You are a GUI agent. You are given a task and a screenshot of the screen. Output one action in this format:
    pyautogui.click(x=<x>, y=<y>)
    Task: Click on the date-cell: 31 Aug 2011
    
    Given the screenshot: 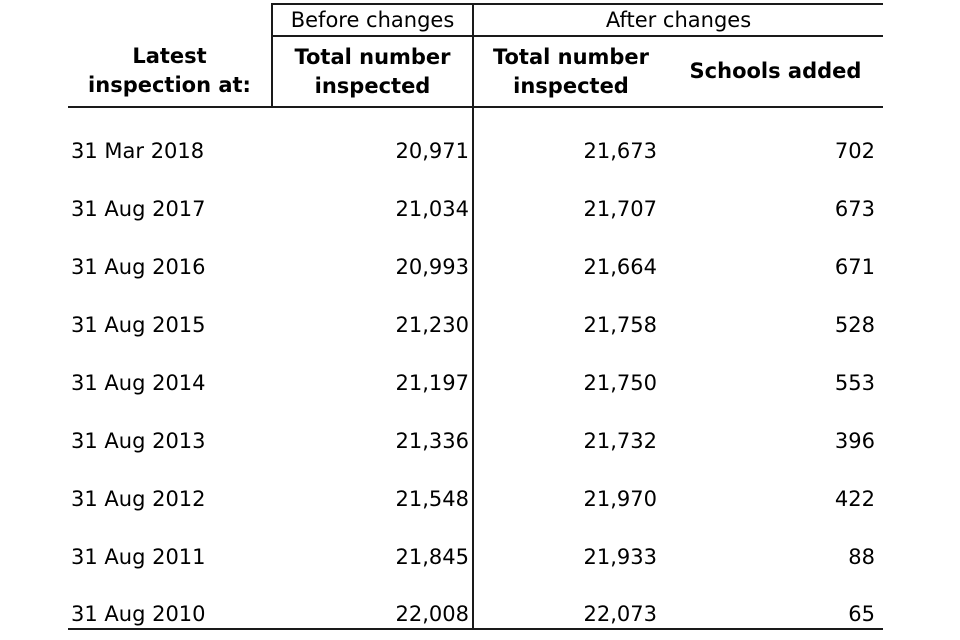 What is the action you would take?
    pyautogui.click(x=138, y=556)
    